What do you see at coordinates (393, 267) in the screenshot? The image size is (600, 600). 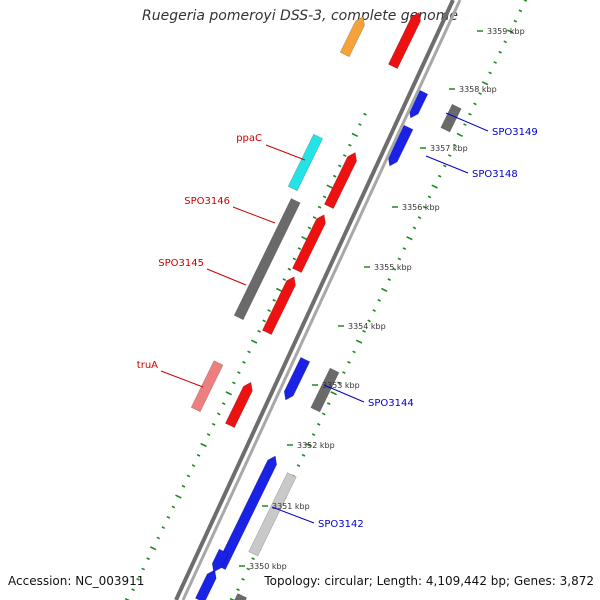 I see `kbp-label: 3355 kbp` at bounding box center [393, 267].